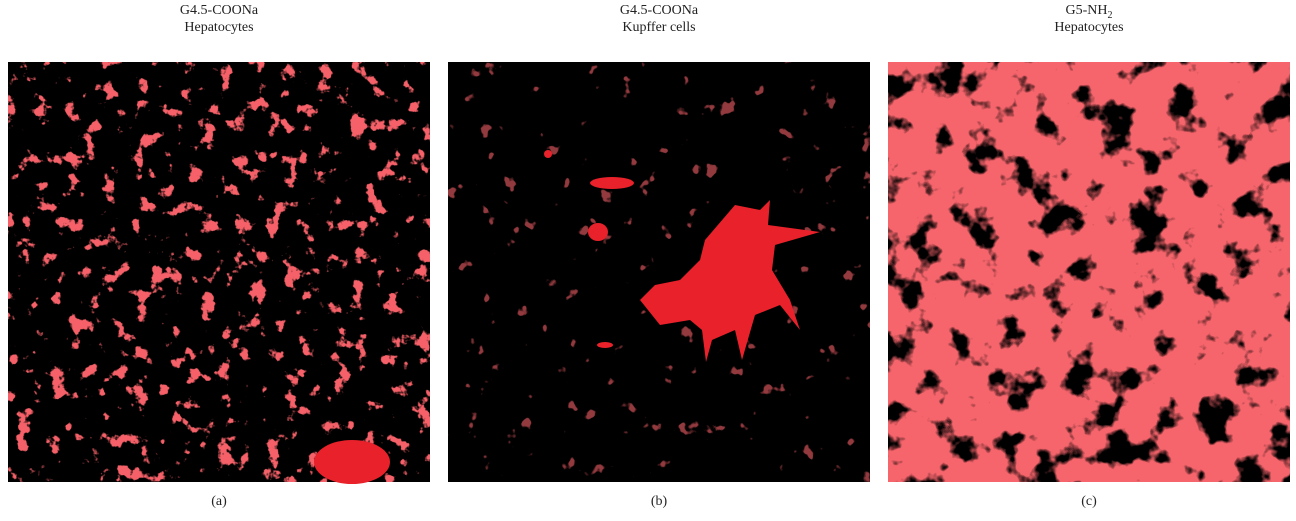 The width and height of the screenshot is (1296, 521). What do you see at coordinates (659, 501) in the screenshot?
I see `panel-caption: (b)` at bounding box center [659, 501].